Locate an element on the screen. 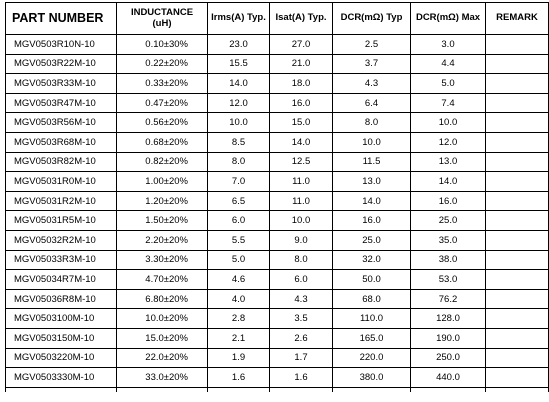 The width and height of the screenshot is (549, 402). dcr-typ-cell: 50.0 is located at coordinates (371, 279).